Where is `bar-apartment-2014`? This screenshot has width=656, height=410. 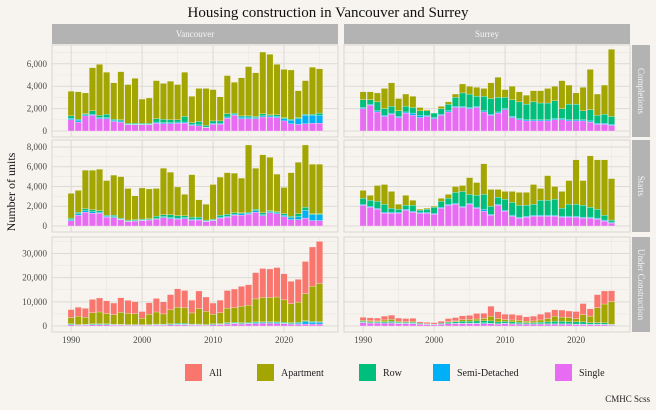
bar-apartment-2014 is located at coordinates (533, 194).